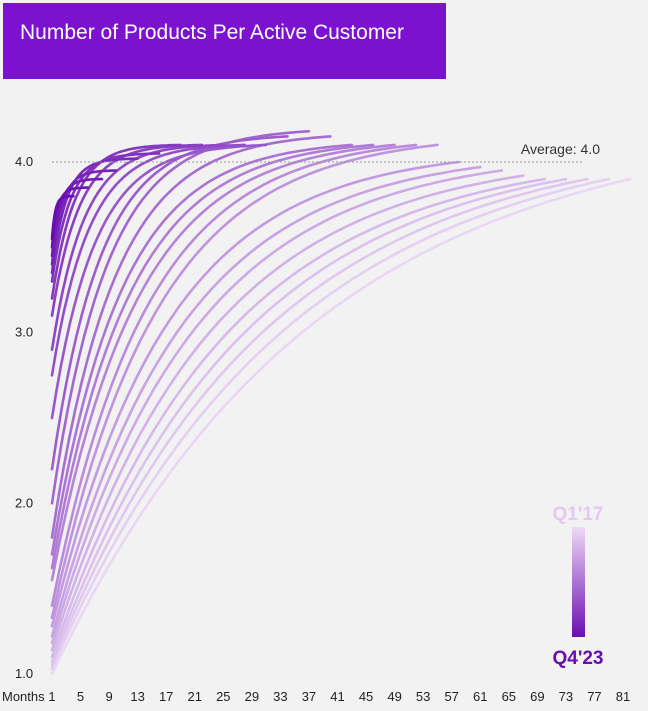 The image size is (648, 711). Describe the element at coordinates (24, 502) in the screenshot. I see `y-tick-label: 2.0` at that location.